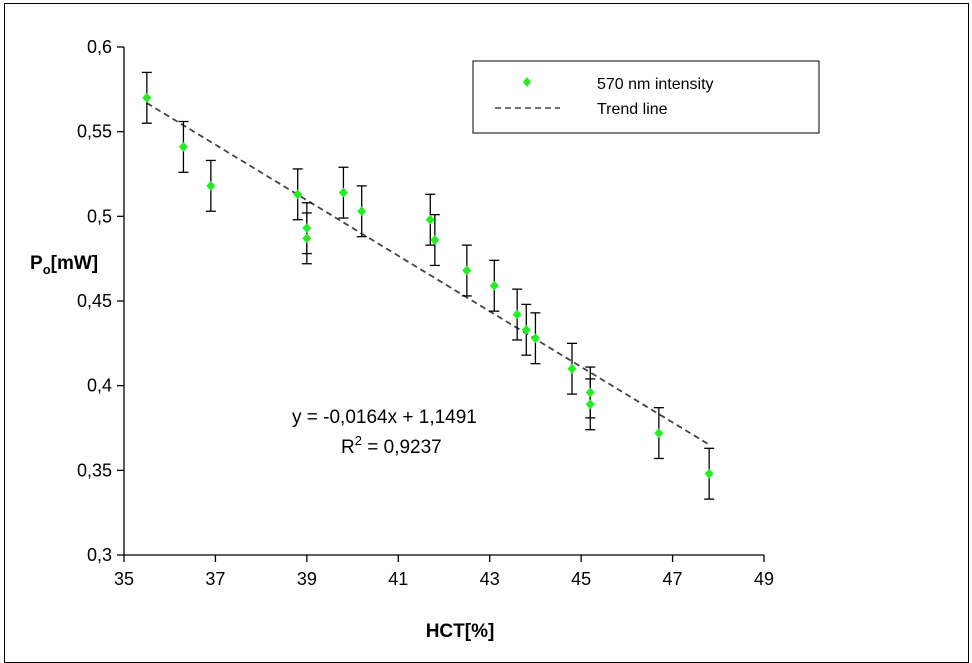  I want to click on r-squared-superscript: 2, so click(358, 440).